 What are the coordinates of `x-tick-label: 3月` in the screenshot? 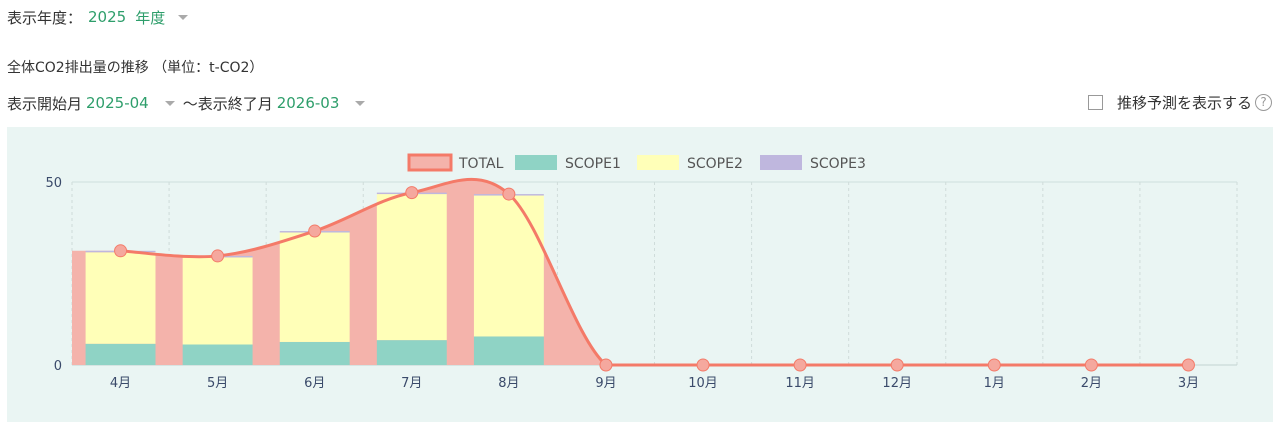 It's located at (1188, 383).